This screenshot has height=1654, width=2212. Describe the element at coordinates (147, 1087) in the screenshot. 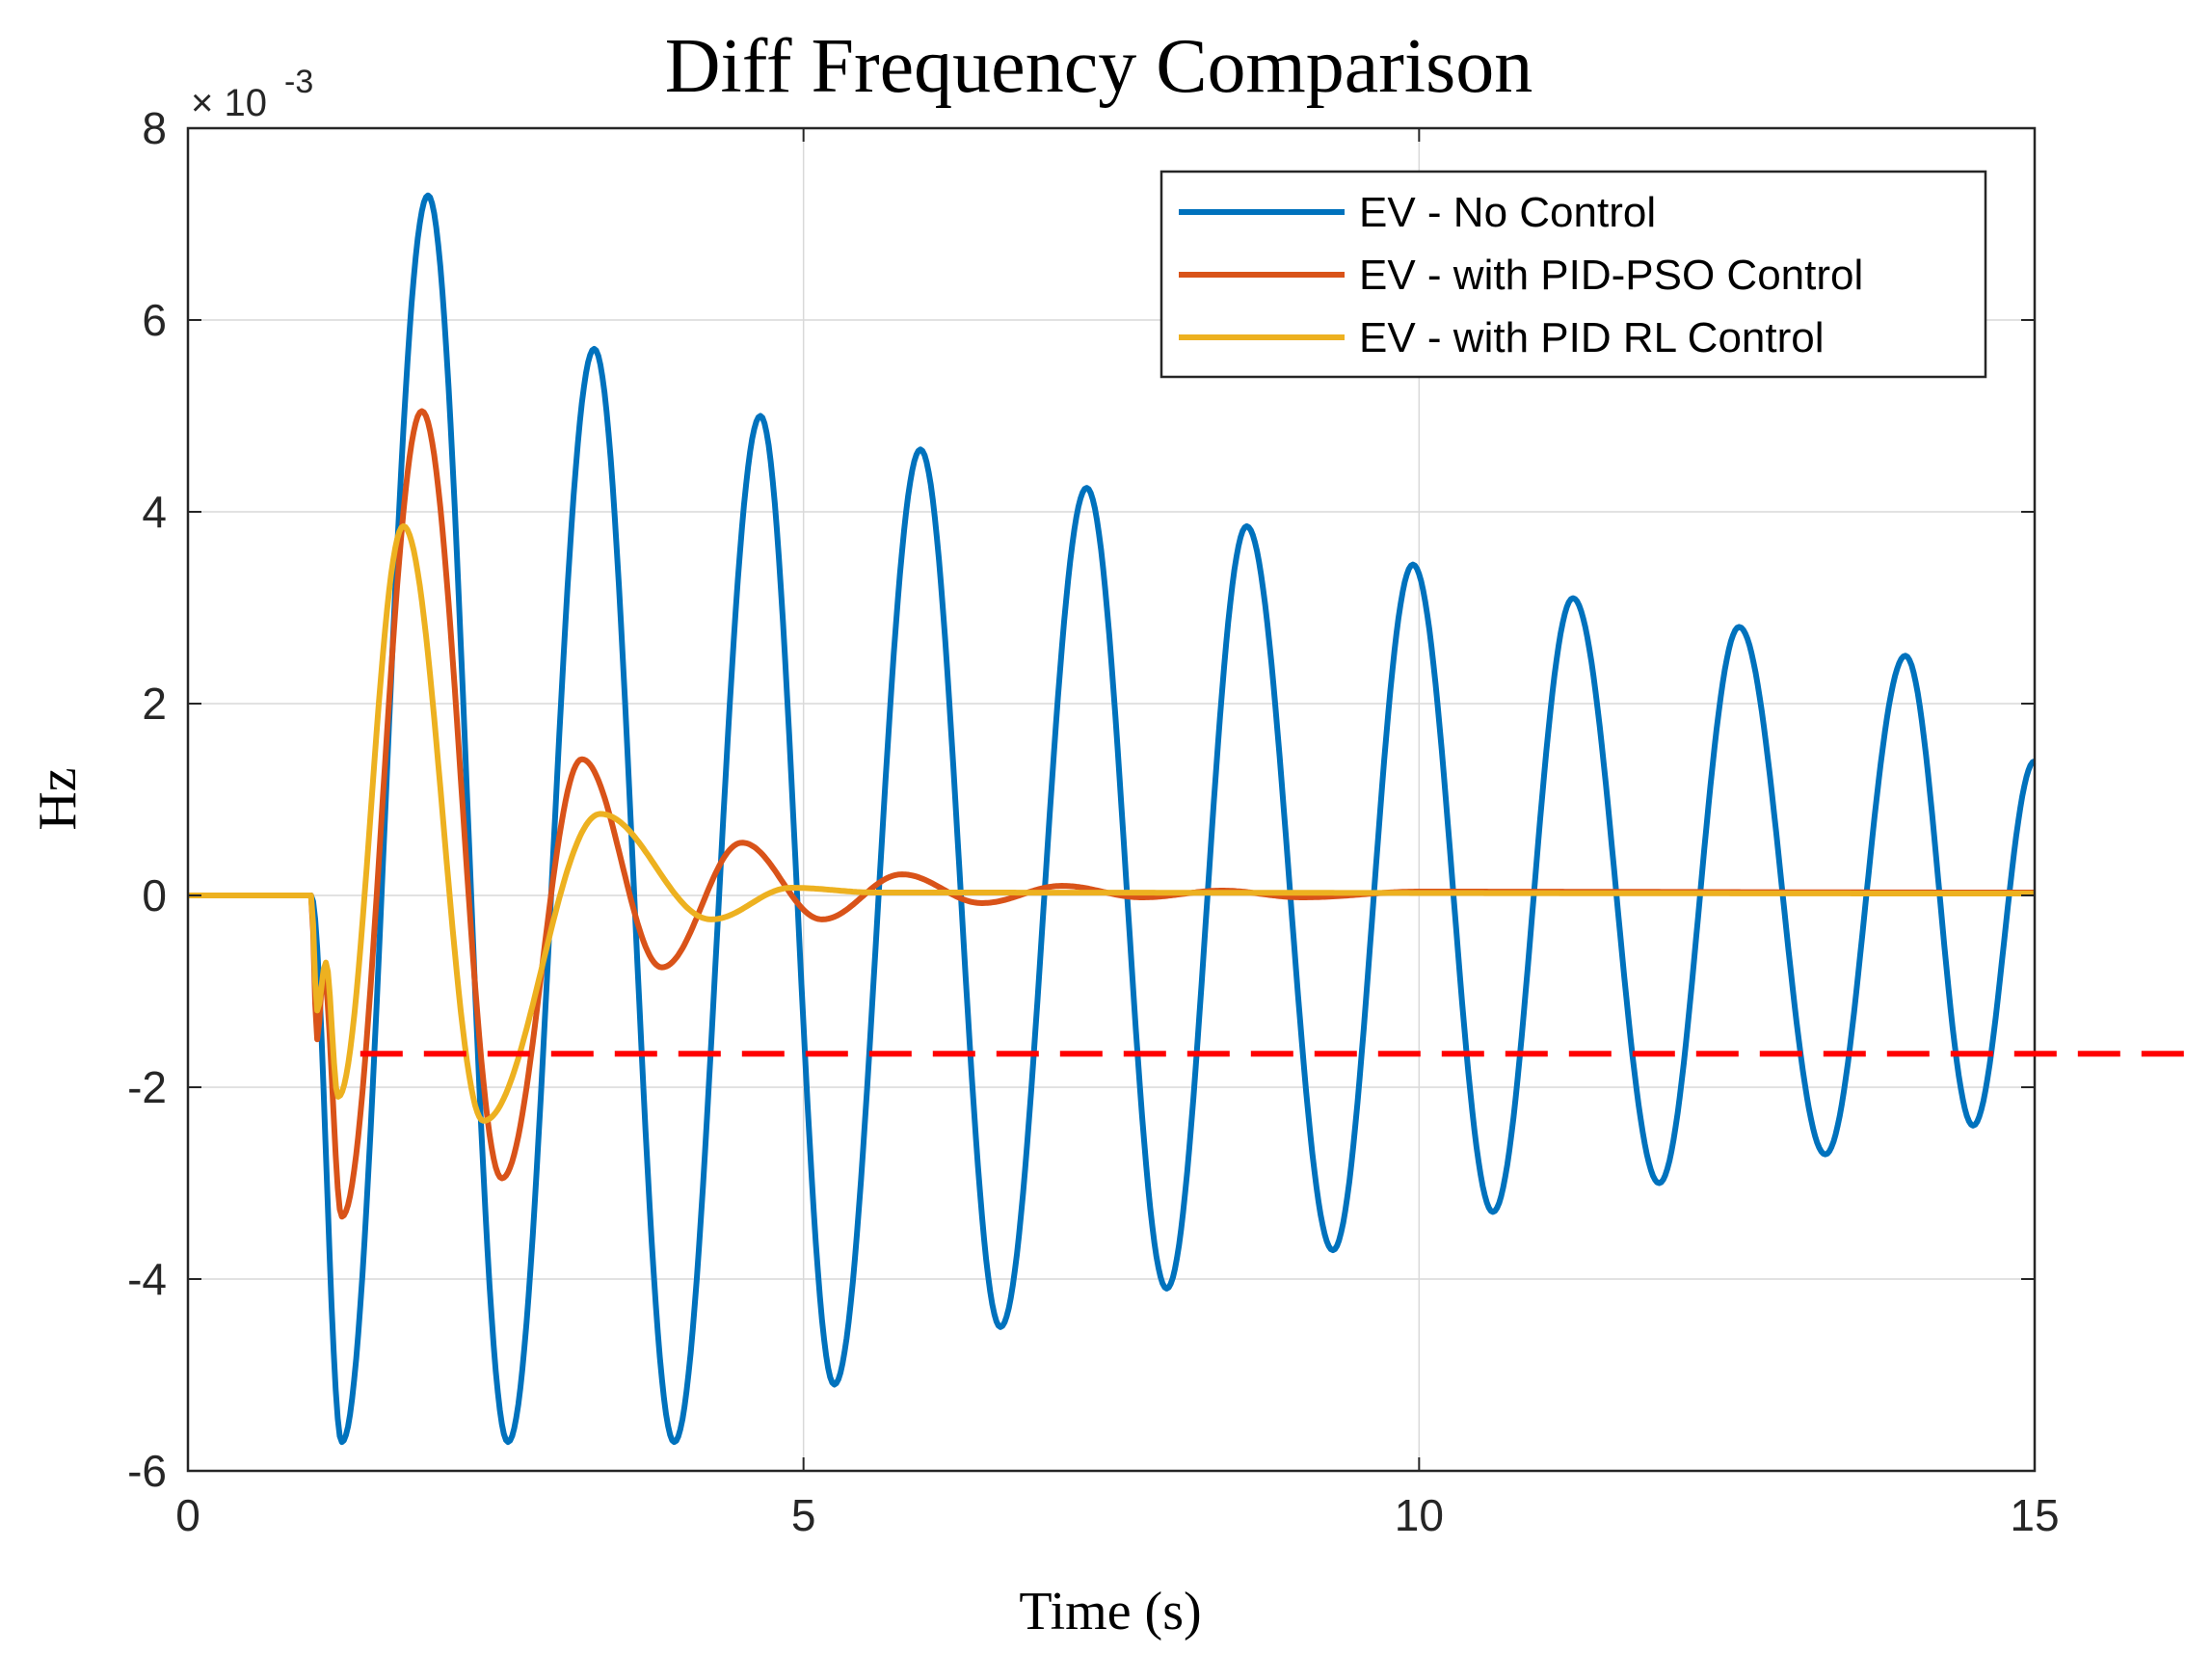

I see `y-tick-label: -2` at that location.